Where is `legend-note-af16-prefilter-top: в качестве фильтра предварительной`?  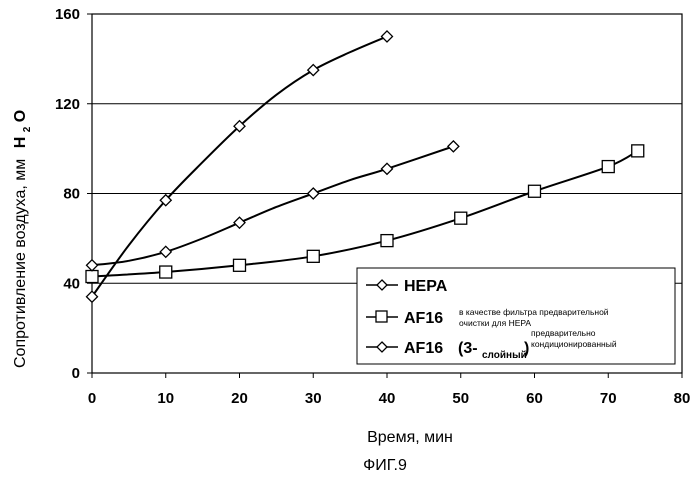
legend-note-af16-prefilter-top: в качестве фильтра предварительной is located at coordinates (534, 312).